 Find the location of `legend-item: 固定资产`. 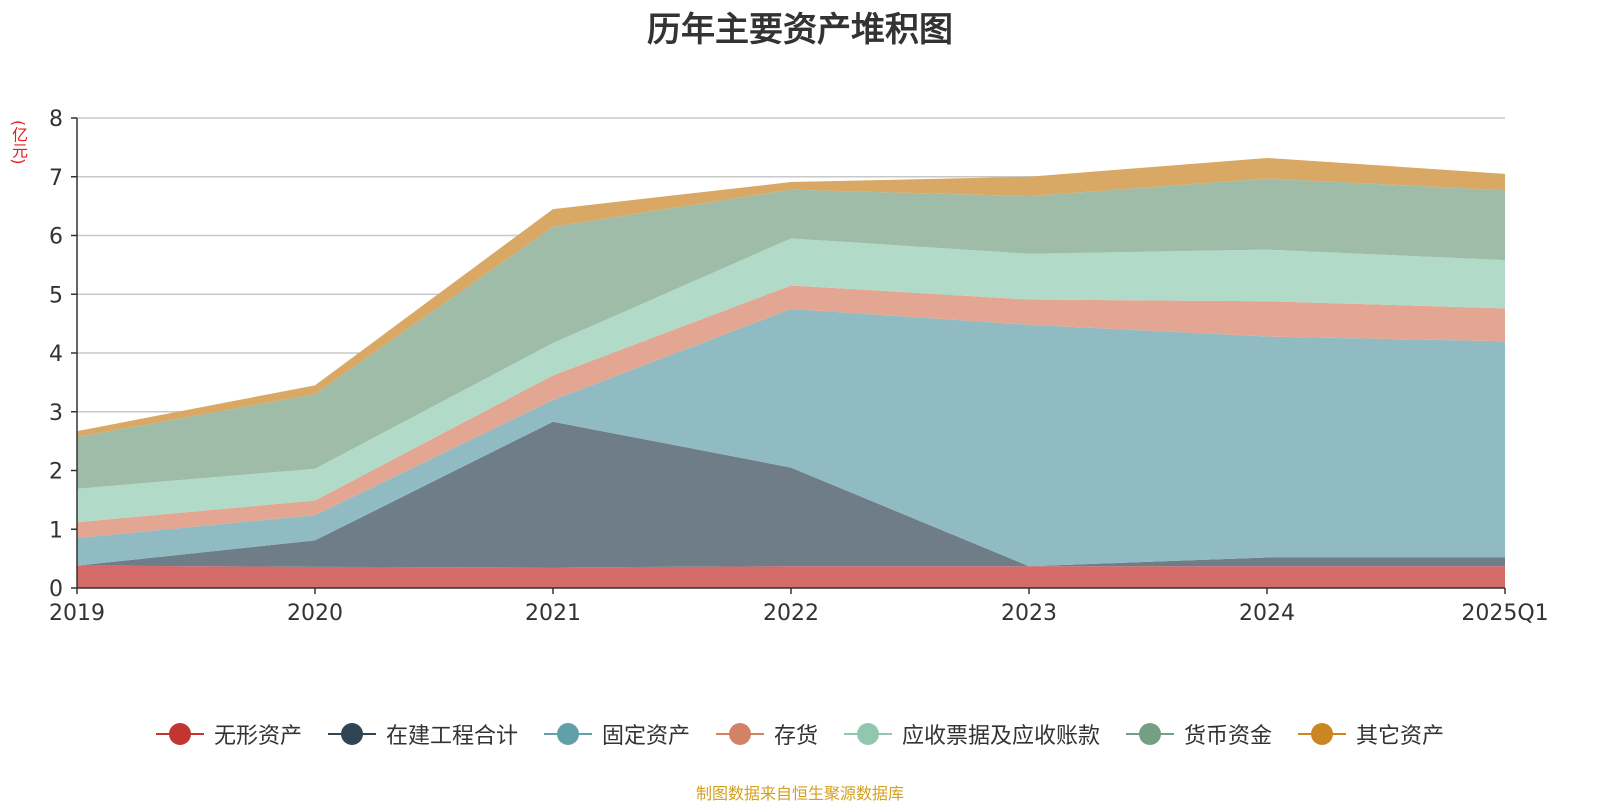

legend-item: 固定资产 is located at coordinates (616, 734).